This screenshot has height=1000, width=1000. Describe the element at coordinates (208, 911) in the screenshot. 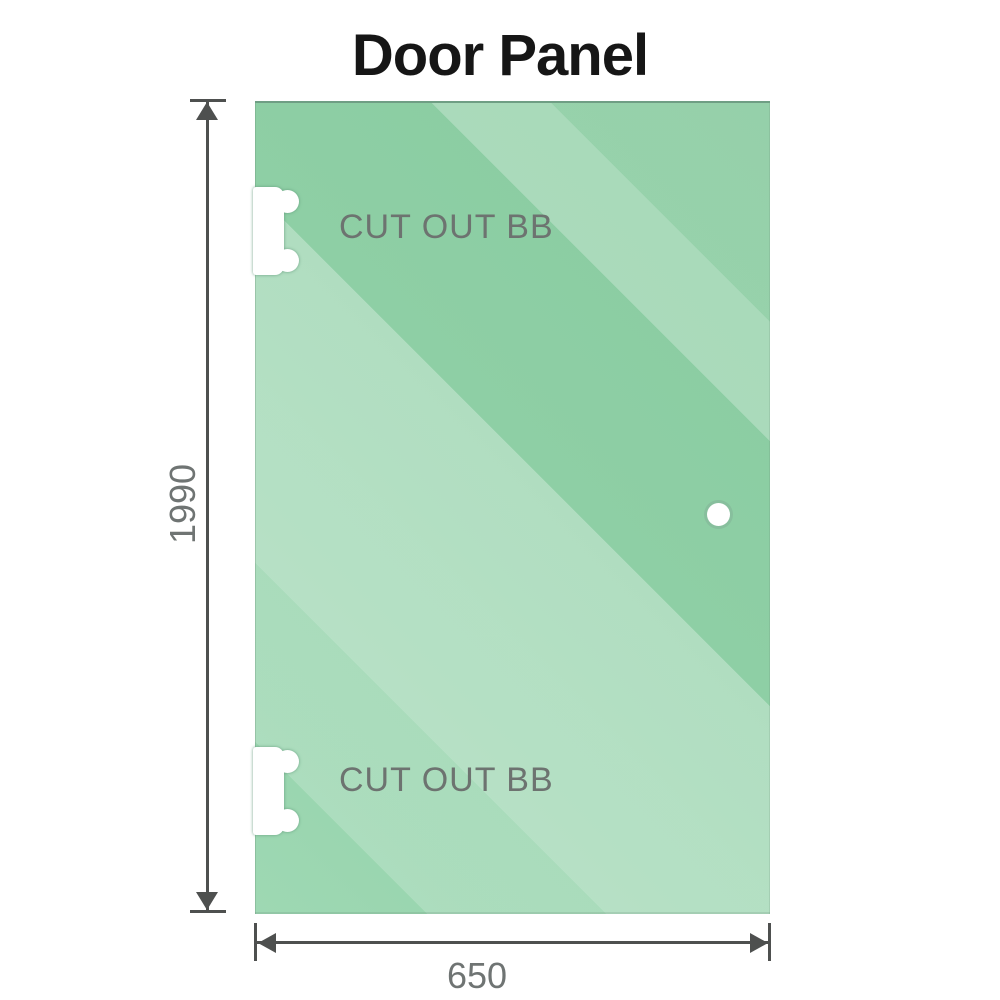

I see `height-dimension-cap-bottom` at that location.